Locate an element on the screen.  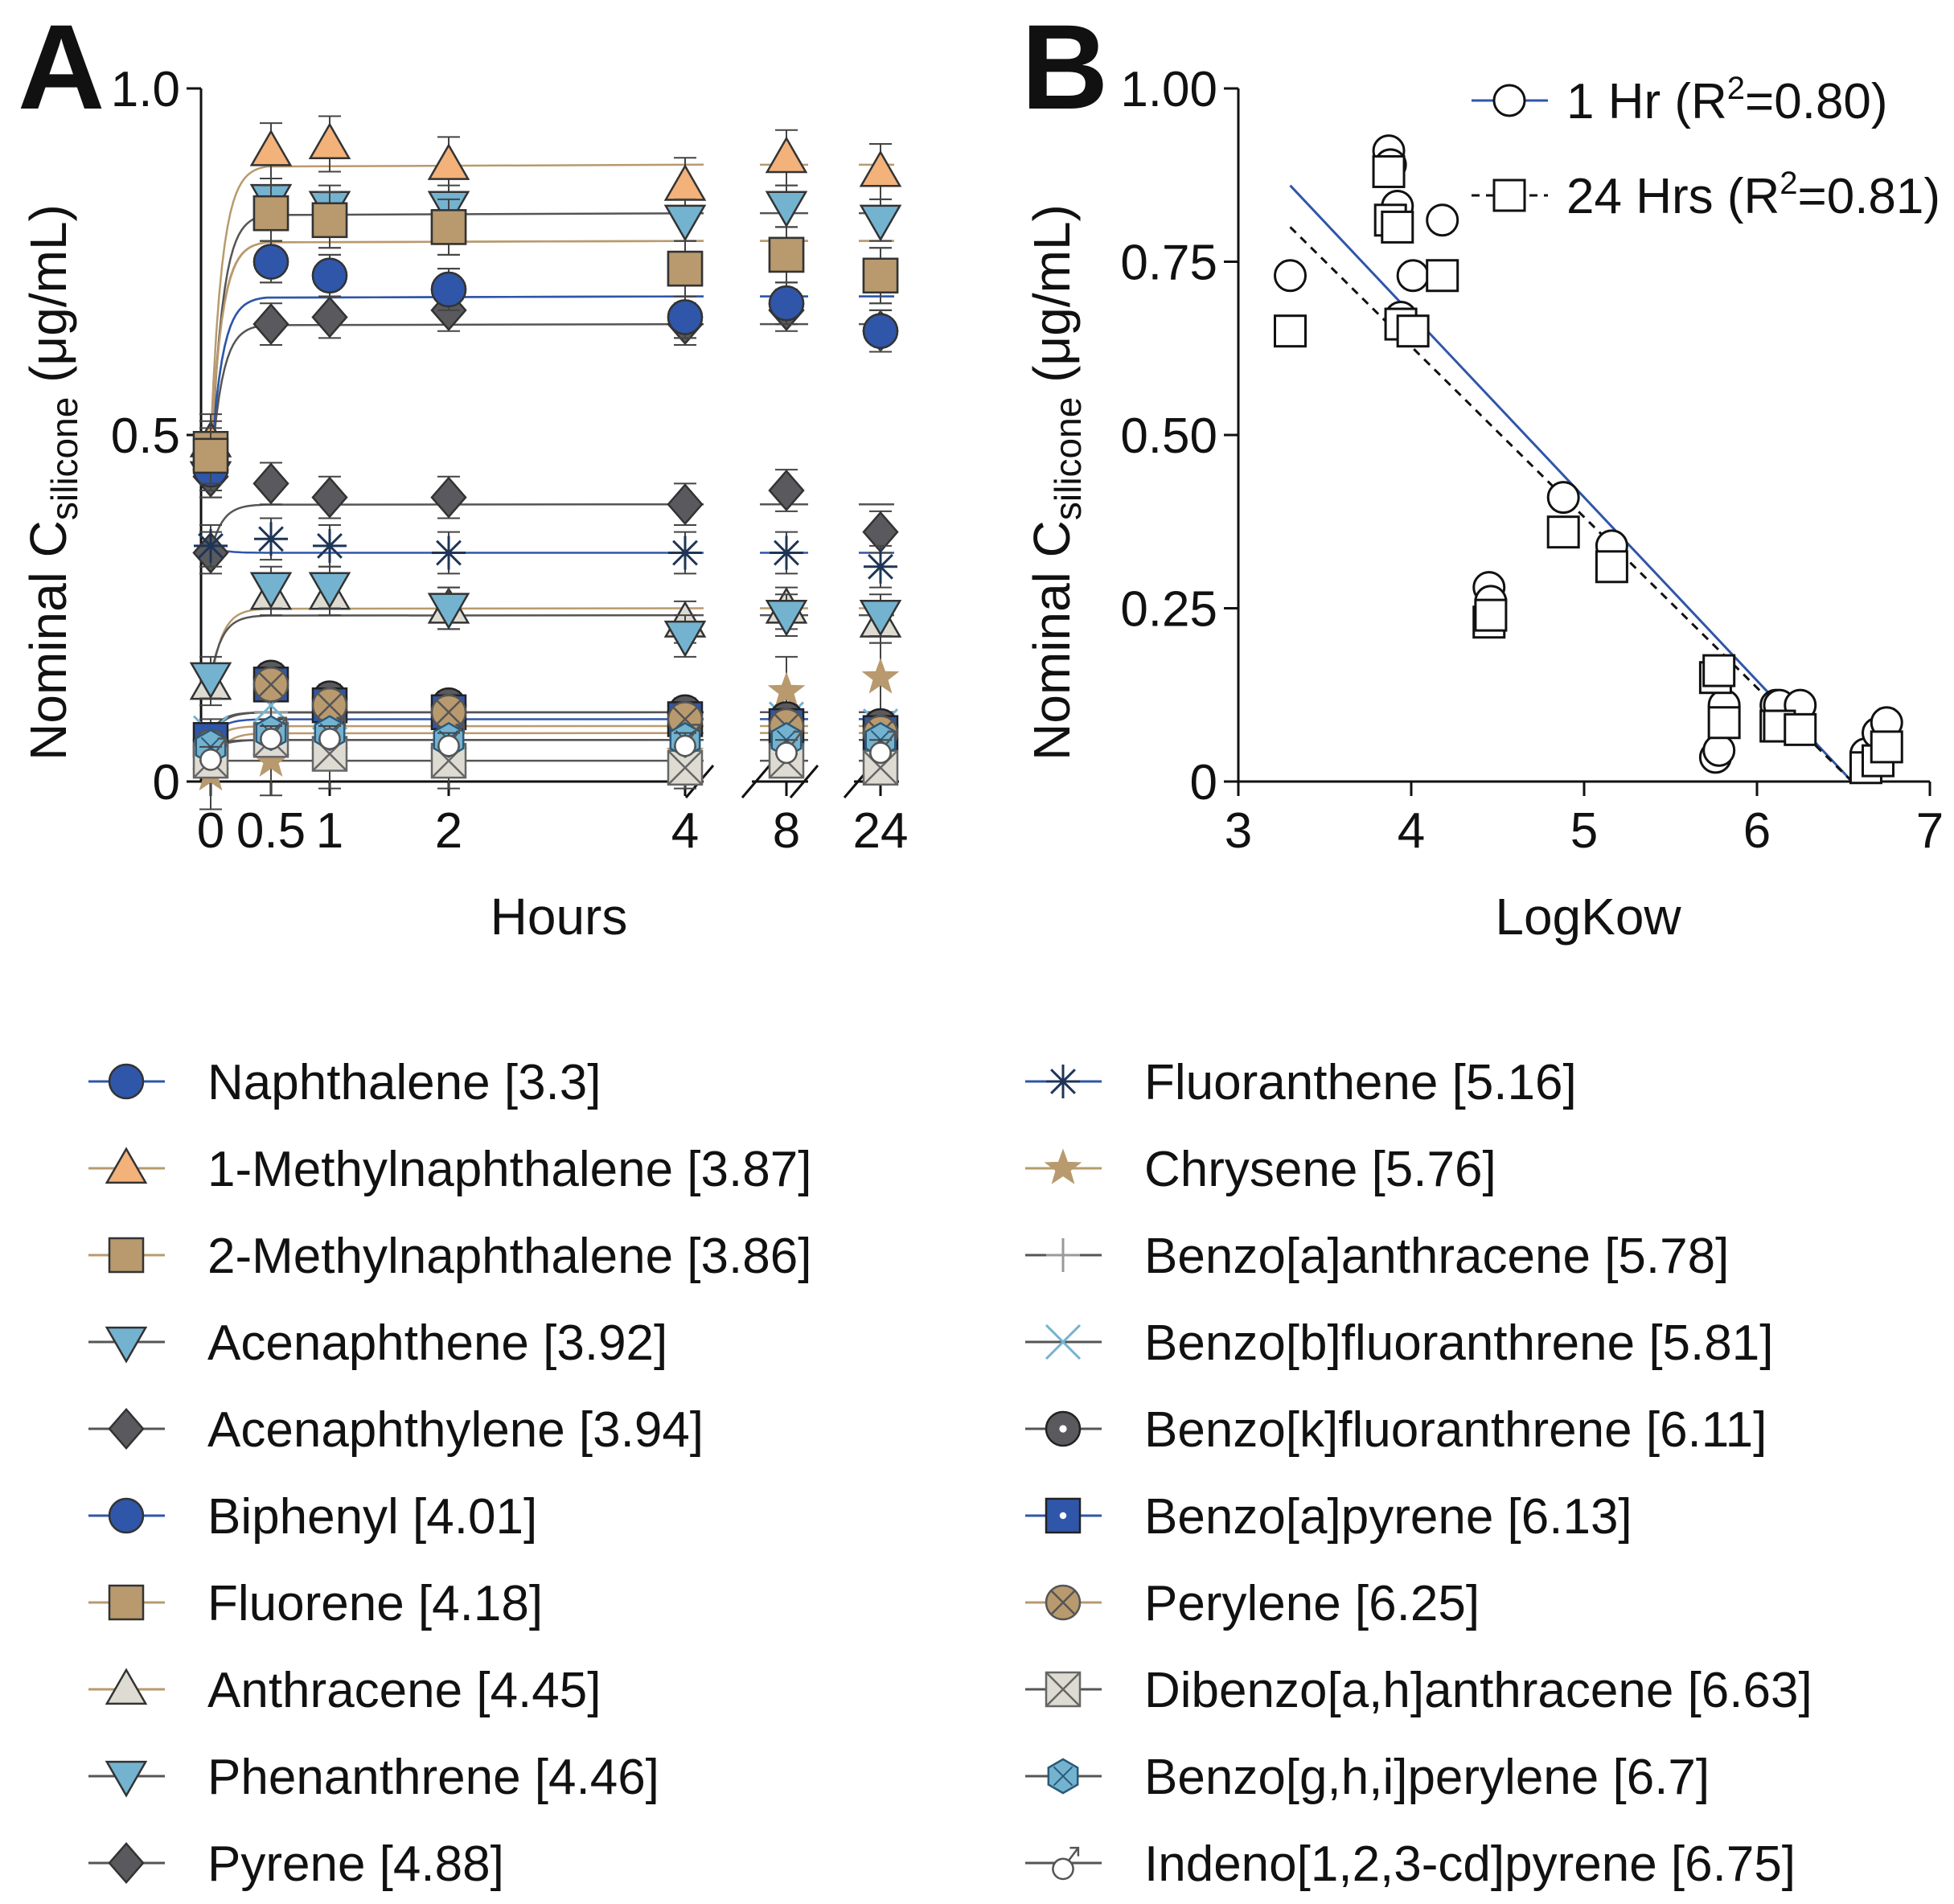
legend-label: Acenaphthylene [3.94] is located at coordinates (455, 1430).